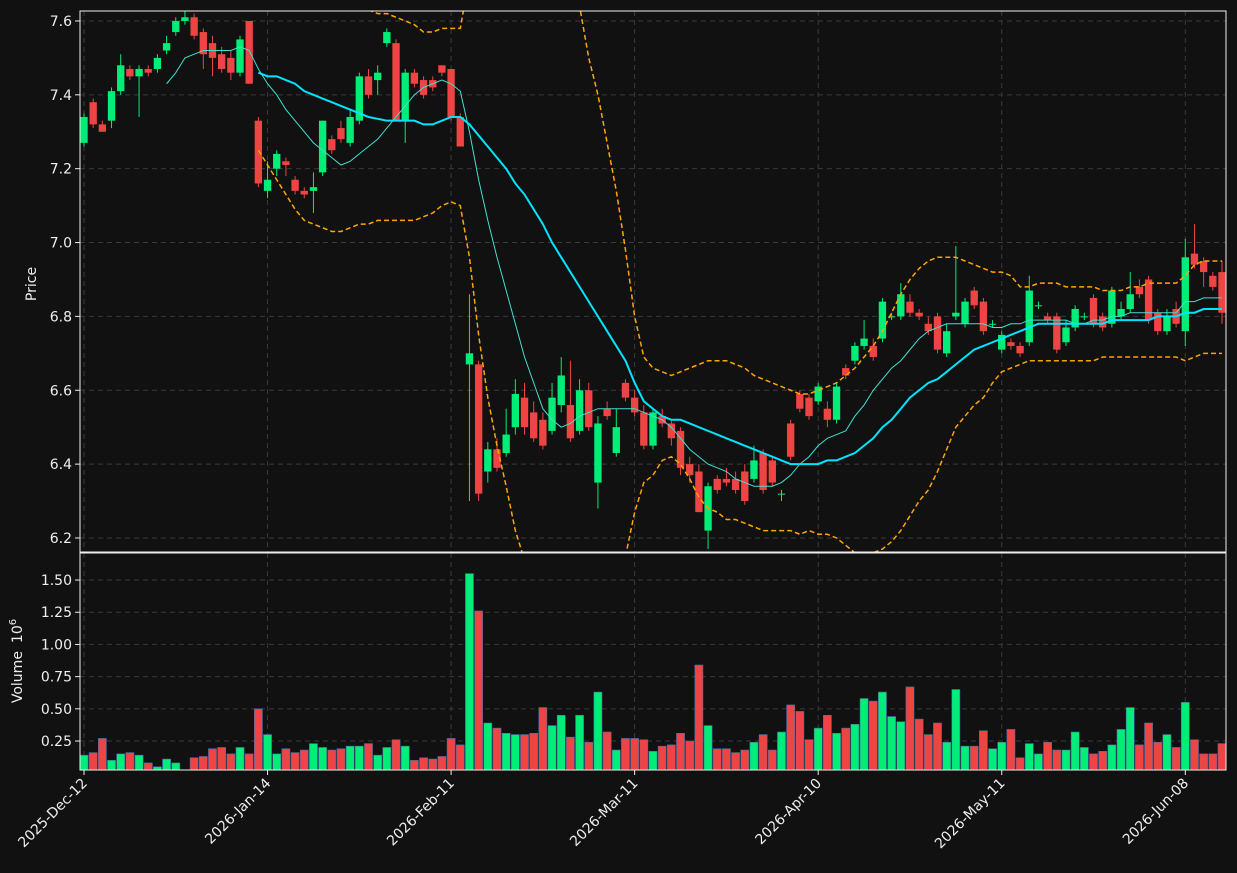  Describe the element at coordinates (61, 465) in the screenshot. I see `y-tick-label: 6.4` at that location.